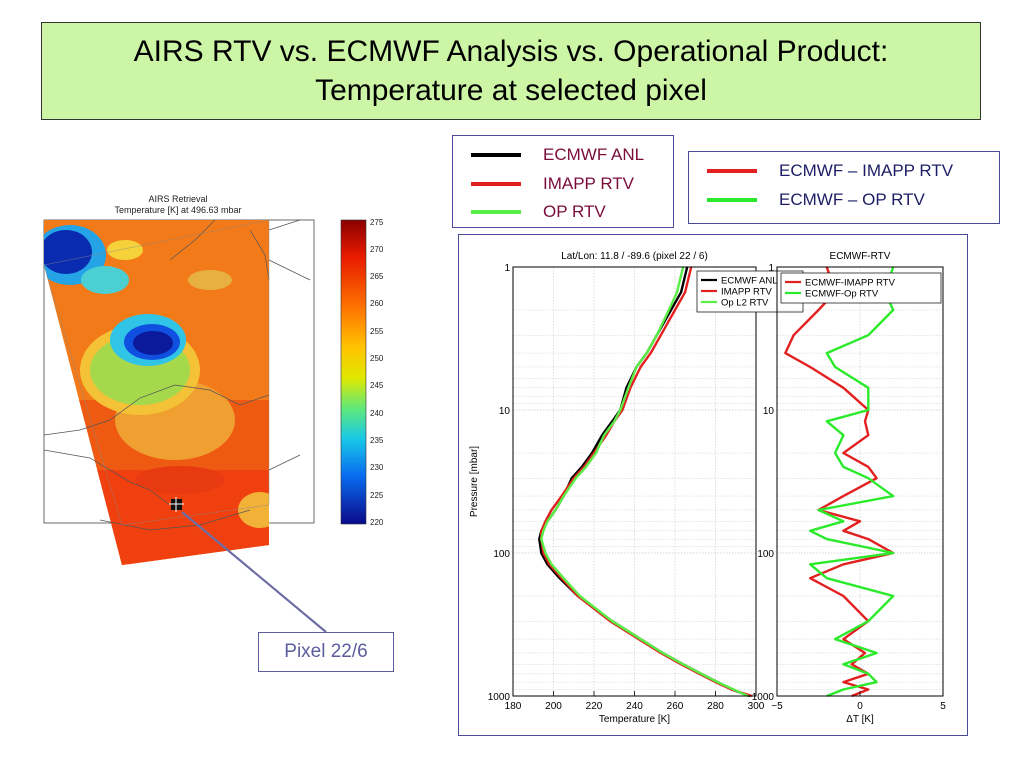 This screenshot has width=1024, height=768. What do you see at coordinates (634, 719) in the screenshot?
I see `x-axis-label: Temperature [K]` at bounding box center [634, 719].